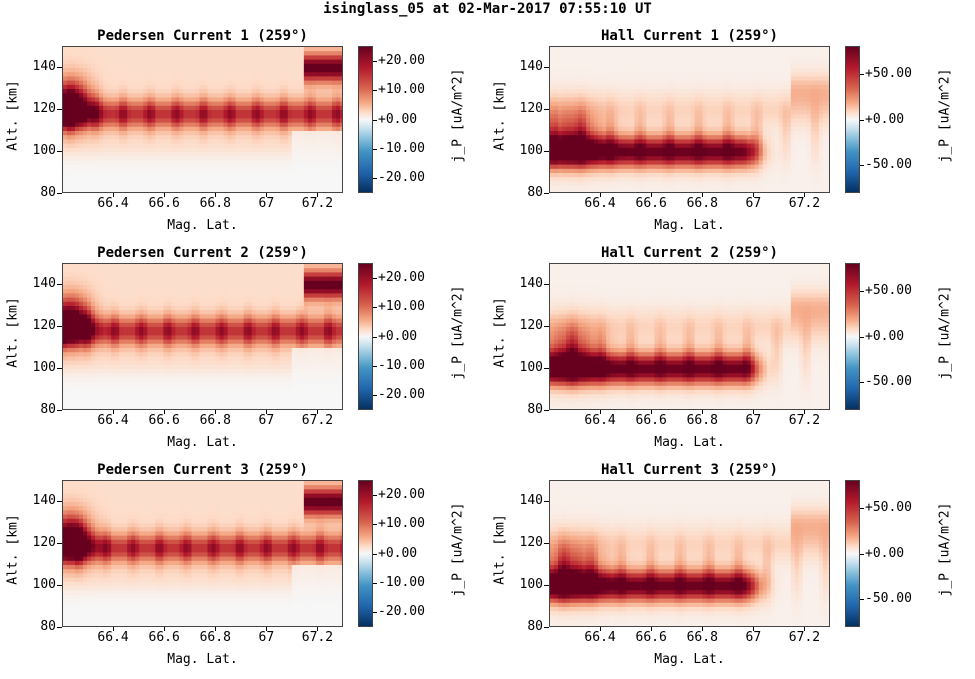 This screenshot has height=679, width=975. I want to click on colorbar, so click(365, 119).